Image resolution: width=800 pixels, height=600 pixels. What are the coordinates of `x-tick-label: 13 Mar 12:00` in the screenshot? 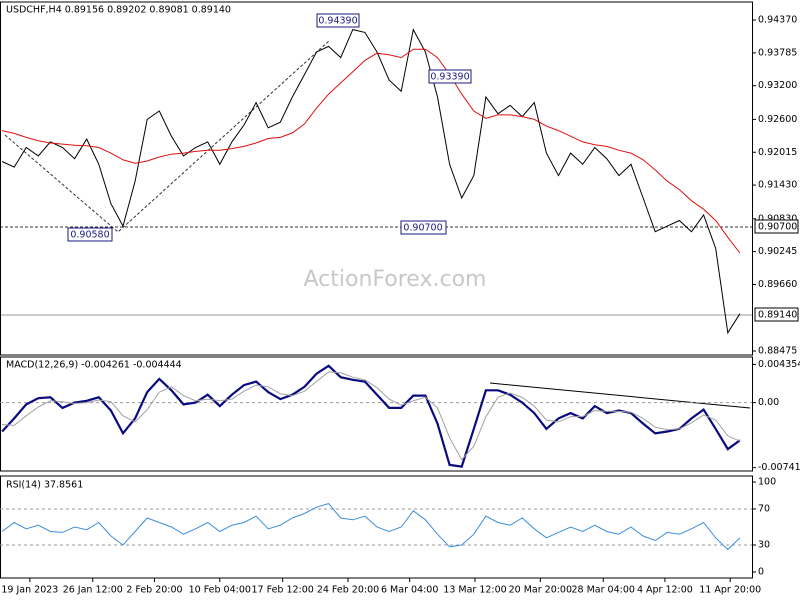 It's located at (474, 590).